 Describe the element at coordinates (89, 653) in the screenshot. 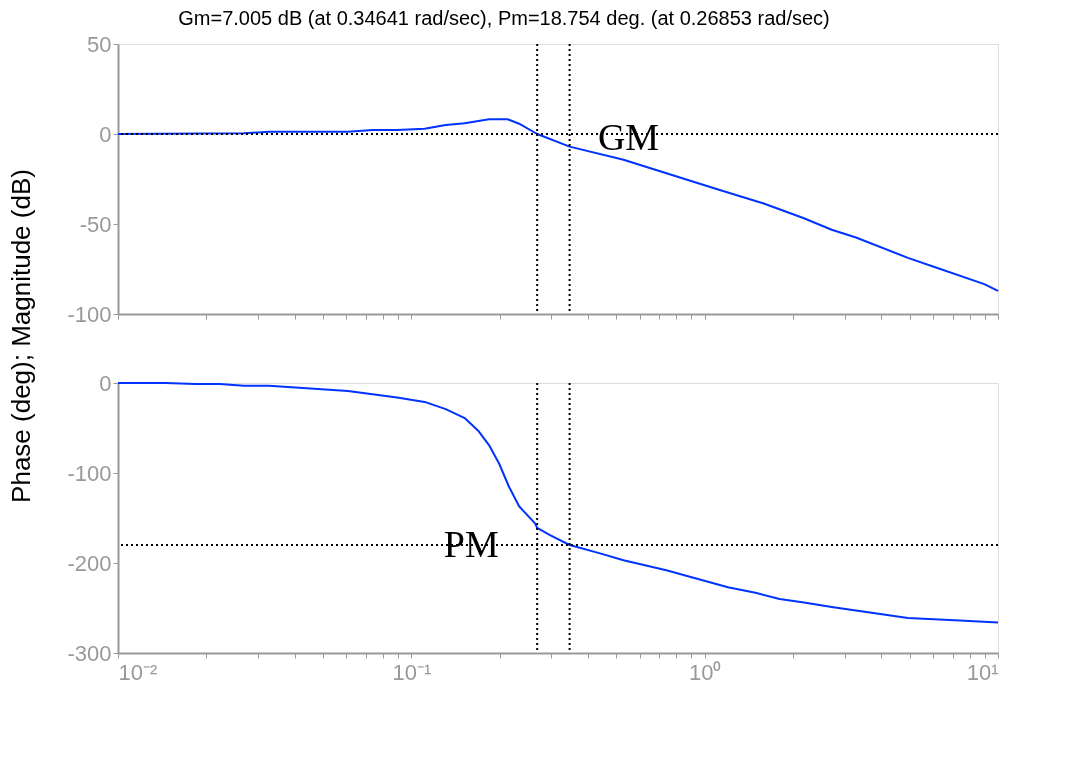

I see `y-tick-label: -300` at that location.